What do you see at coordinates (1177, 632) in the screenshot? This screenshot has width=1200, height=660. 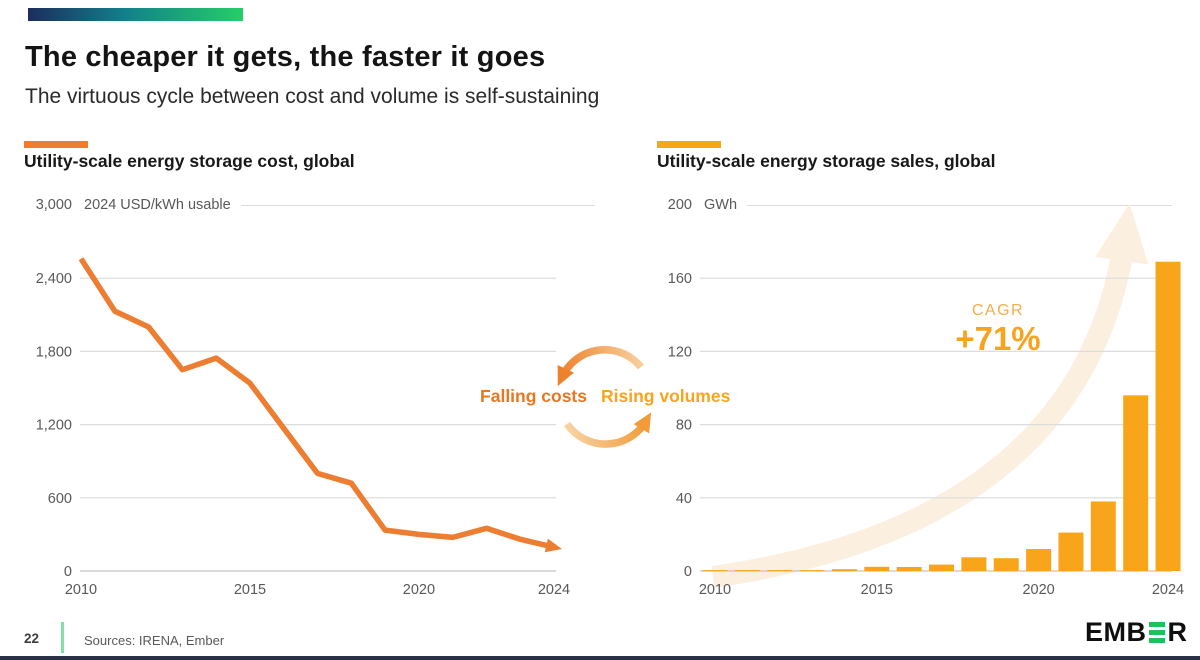 I see `logo-text-r: R` at bounding box center [1177, 632].